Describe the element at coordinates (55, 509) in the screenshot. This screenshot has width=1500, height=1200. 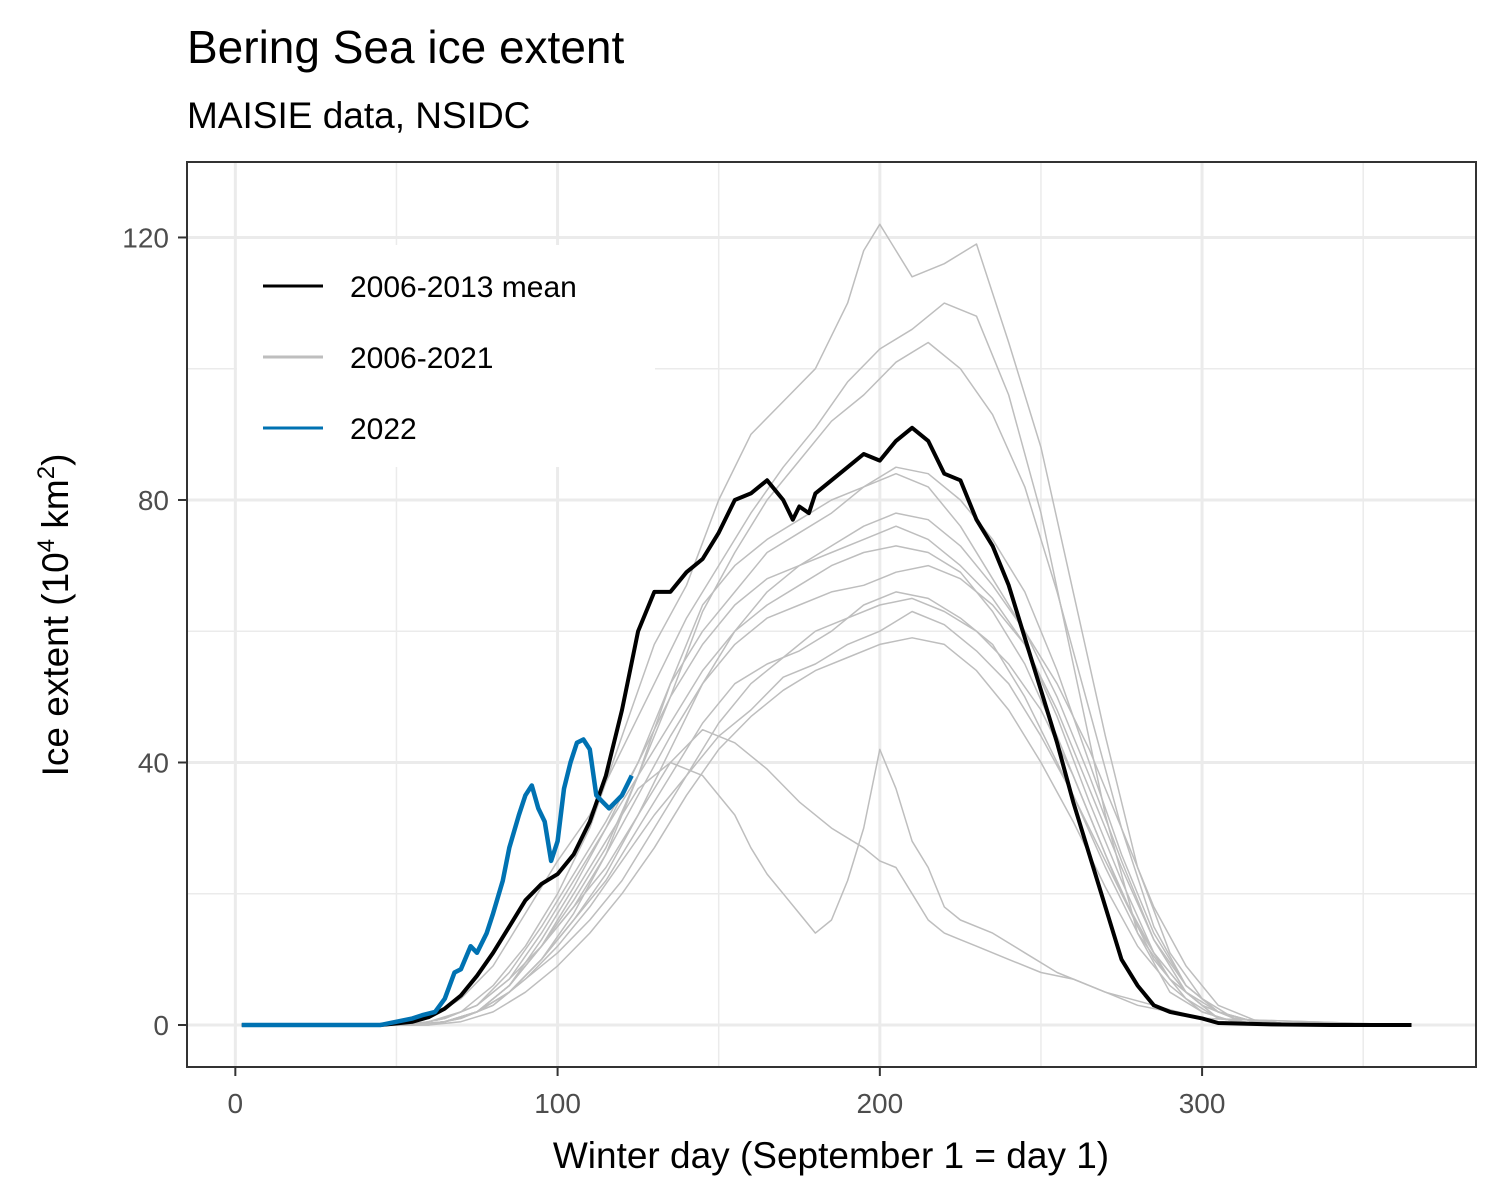
I see `y-axis-title-part2: km` at that location.